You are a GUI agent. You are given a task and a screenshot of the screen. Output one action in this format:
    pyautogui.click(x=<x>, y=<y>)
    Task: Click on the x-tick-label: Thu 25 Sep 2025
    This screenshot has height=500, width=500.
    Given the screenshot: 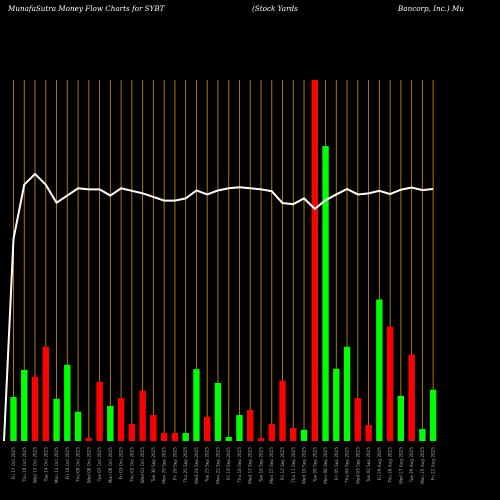 What is the action you would take?
    pyautogui.click(x=185, y=465)
    